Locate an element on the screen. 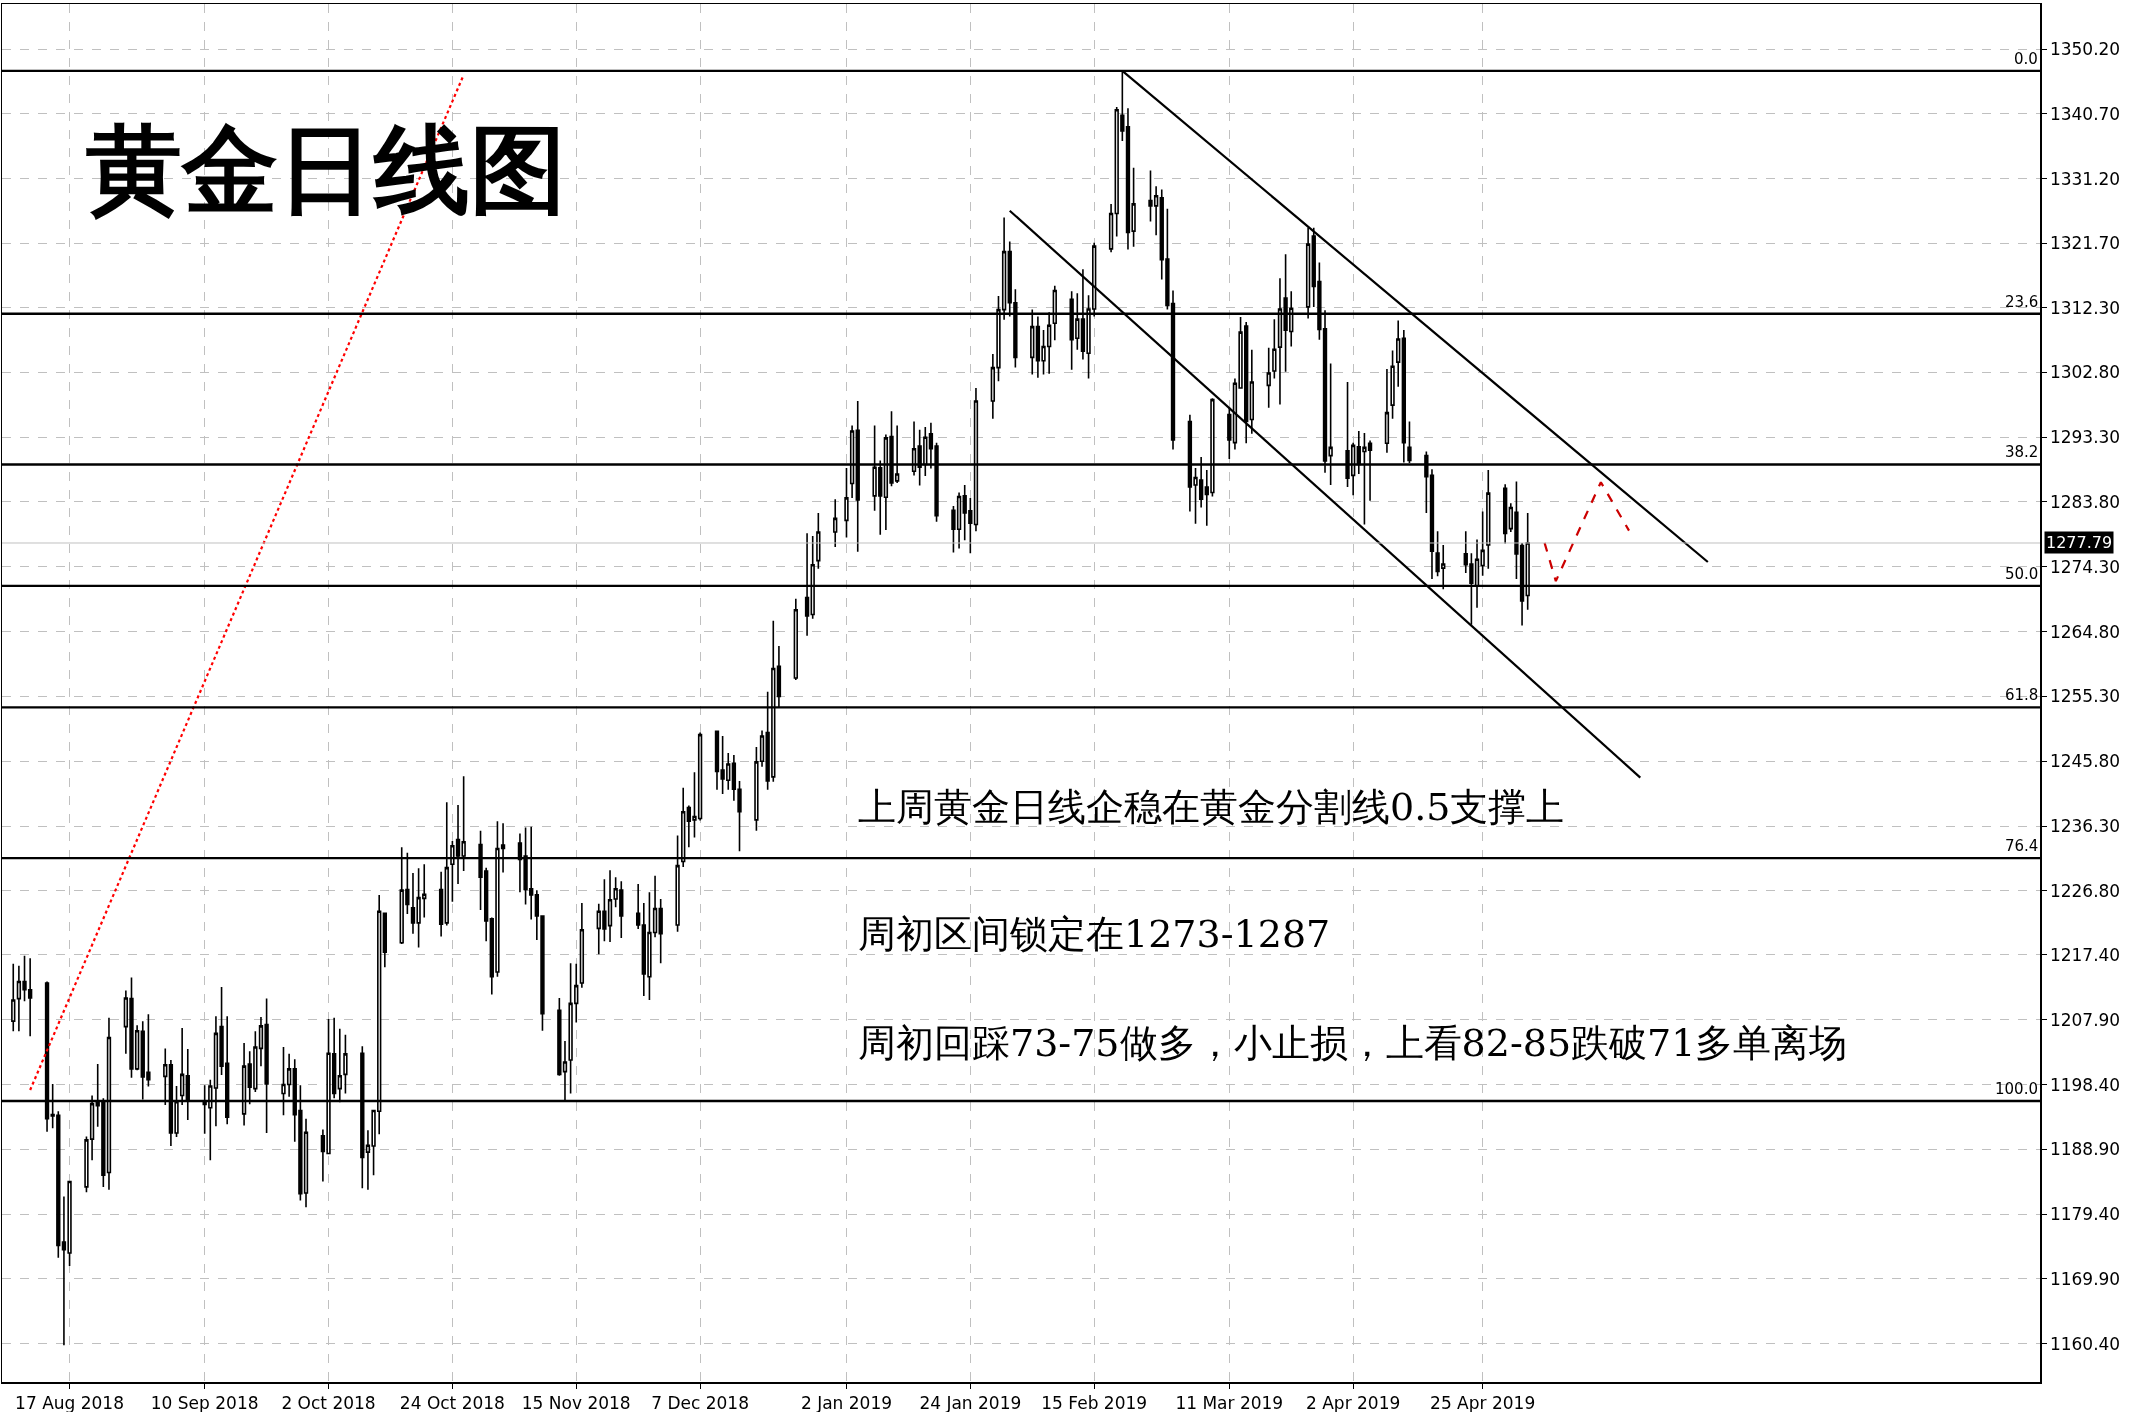  y-tick-label: 1255.30 is located at coordinates (2085, 696).